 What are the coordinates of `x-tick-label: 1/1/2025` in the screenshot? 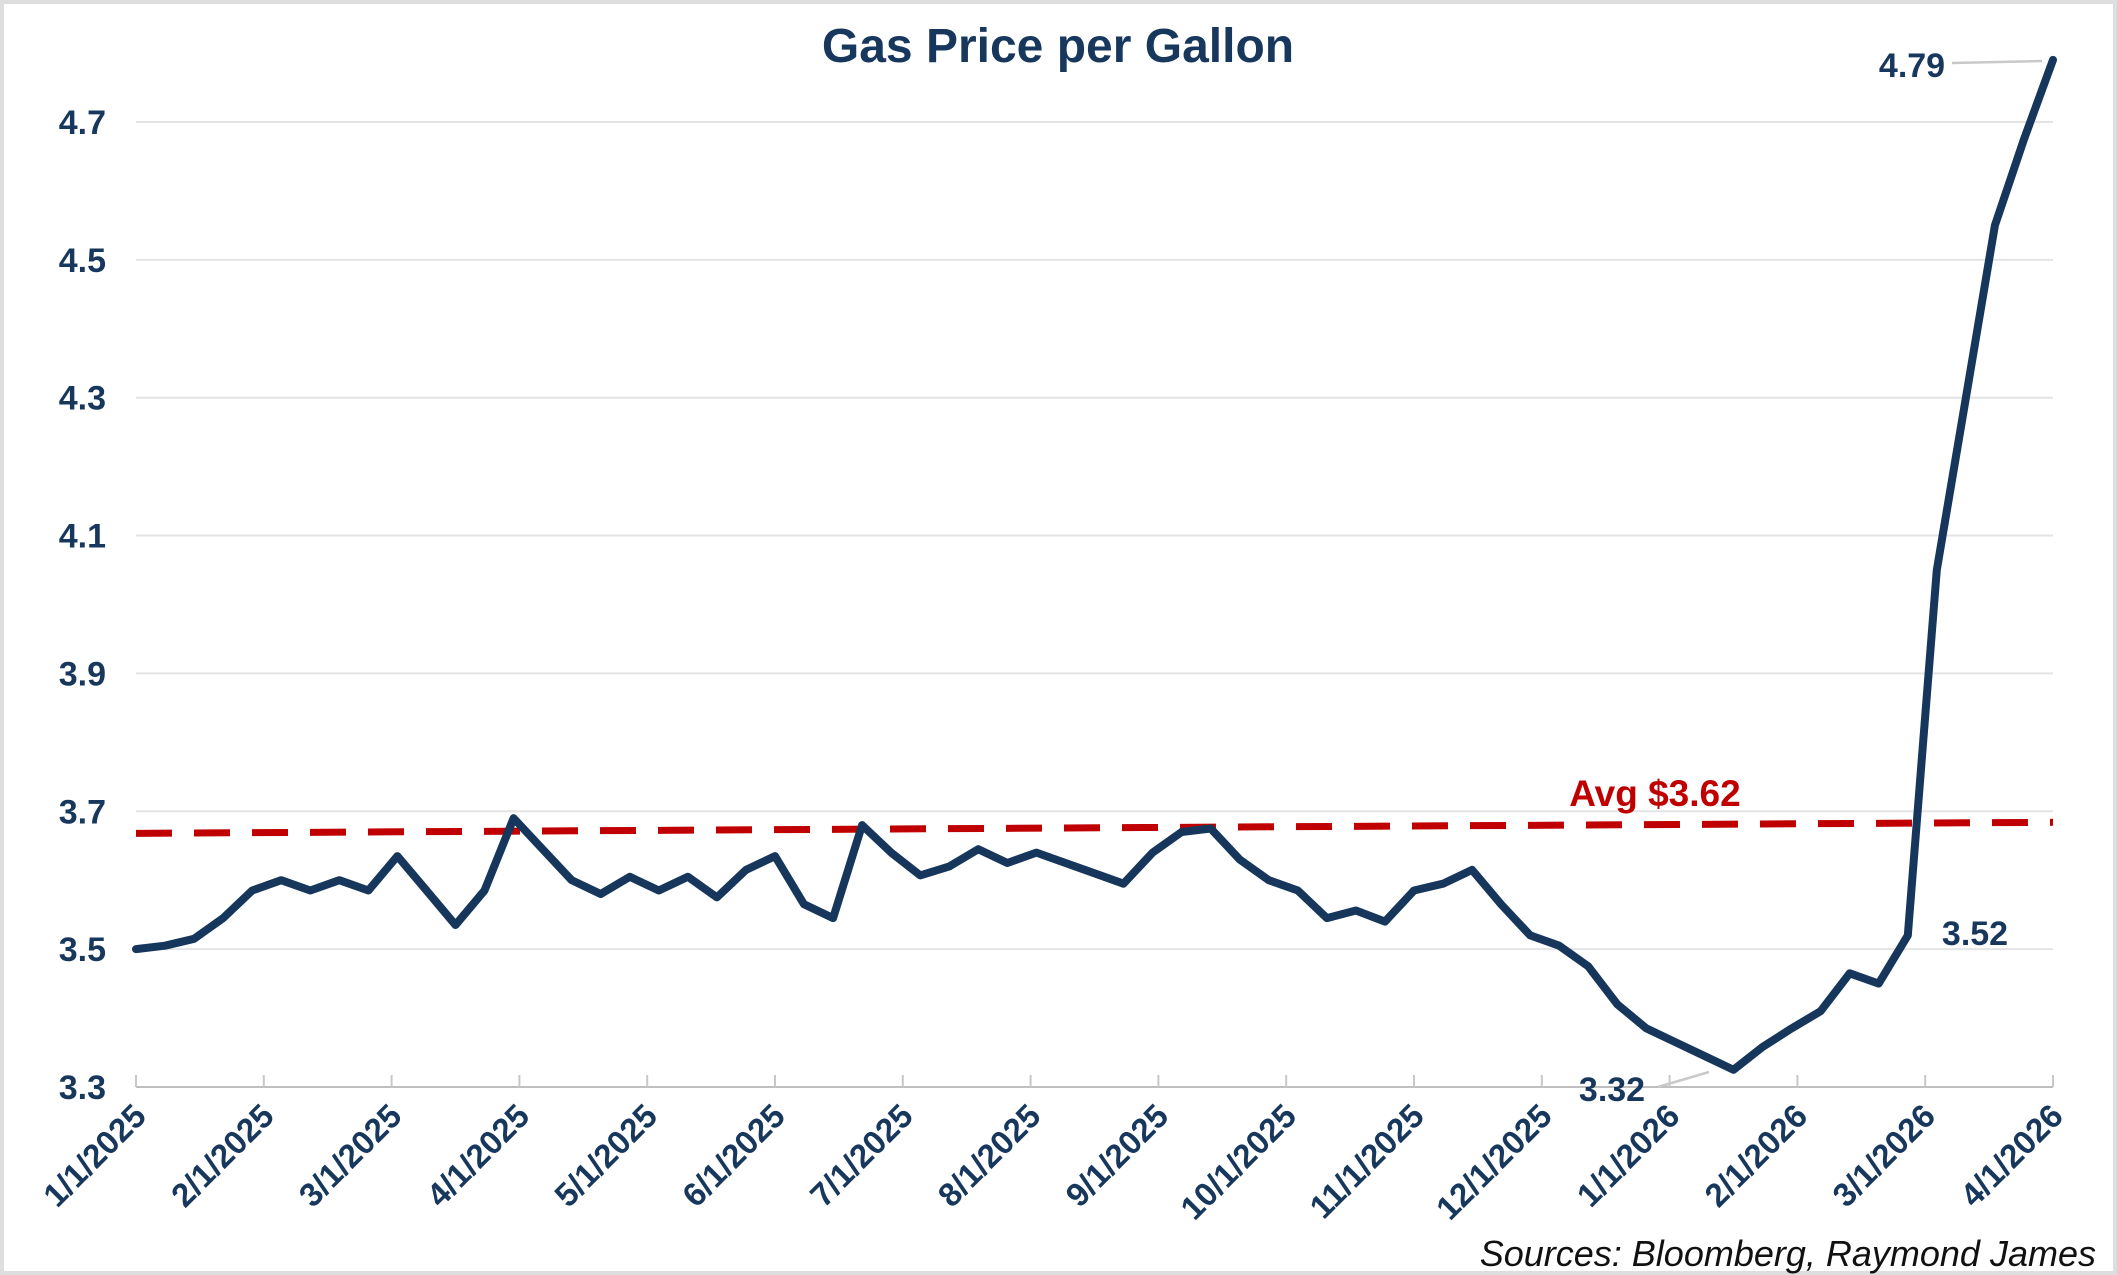 It's located at (94, 1155).